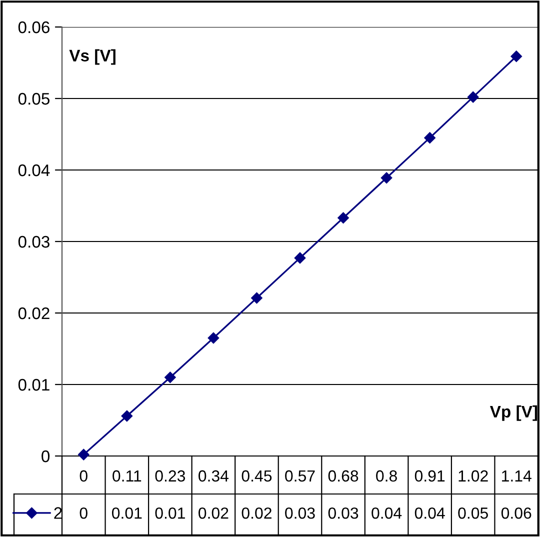 This screenshot has height=537, width=540. I want to click on data-label: 0.06, so click(516, 513).